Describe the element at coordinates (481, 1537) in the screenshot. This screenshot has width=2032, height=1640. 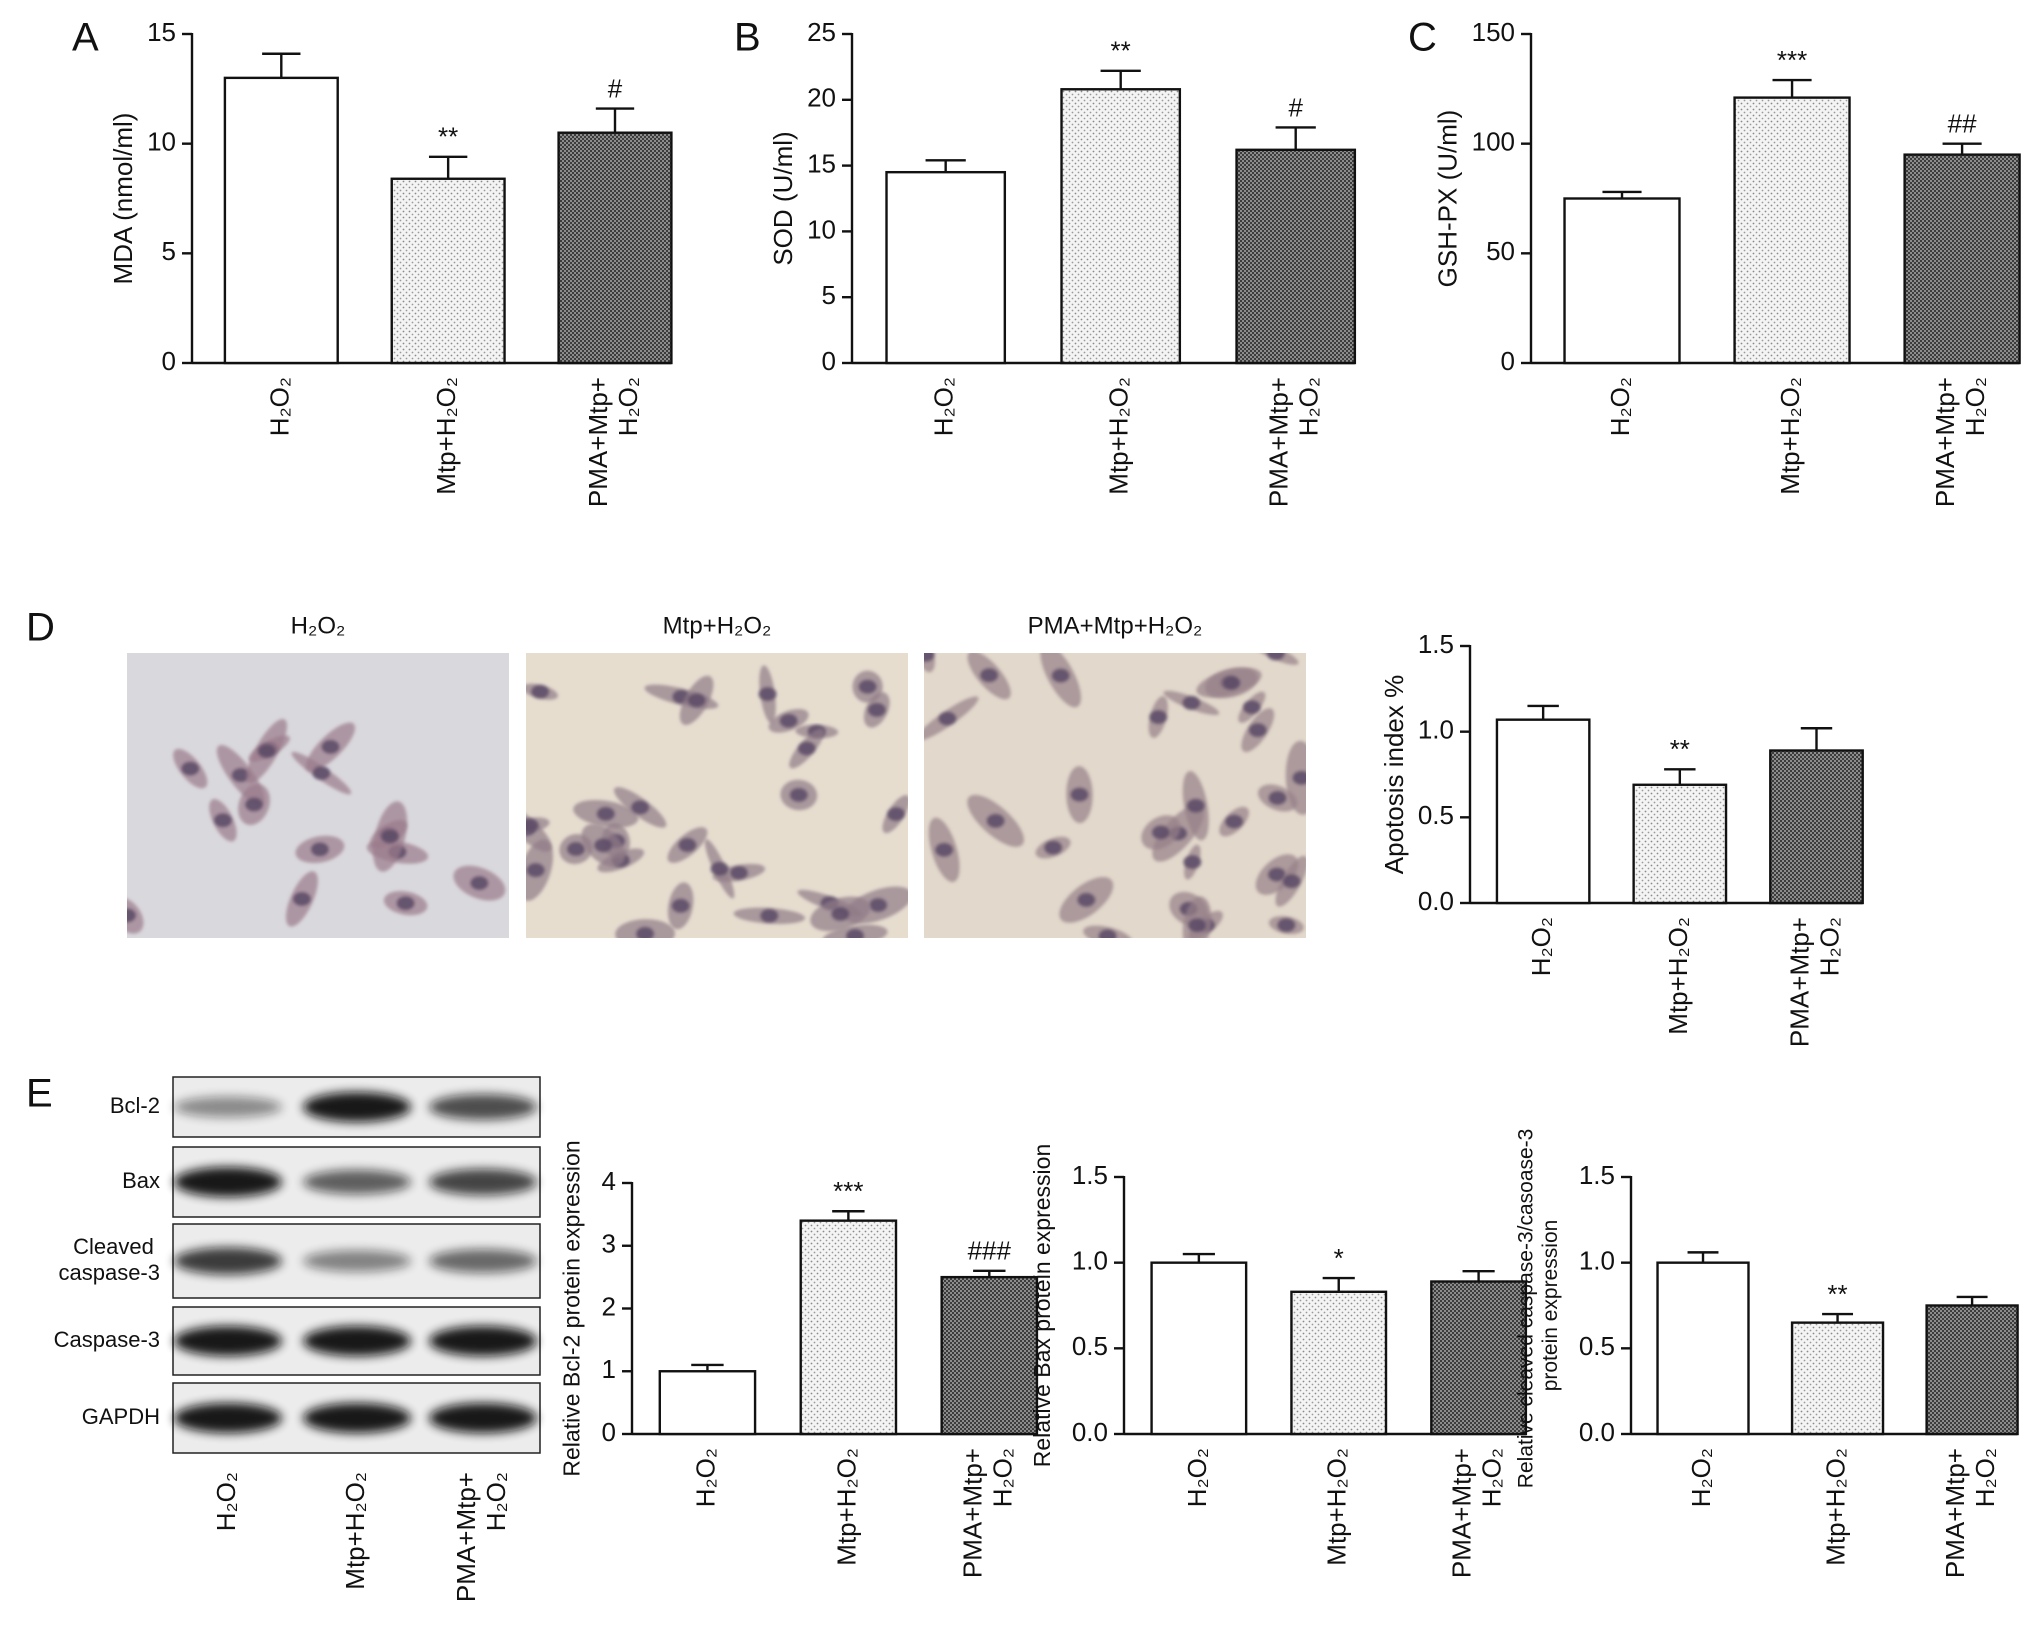
I see `blot-lane-label: PMA+Mtp+H₂O₂` at that location.